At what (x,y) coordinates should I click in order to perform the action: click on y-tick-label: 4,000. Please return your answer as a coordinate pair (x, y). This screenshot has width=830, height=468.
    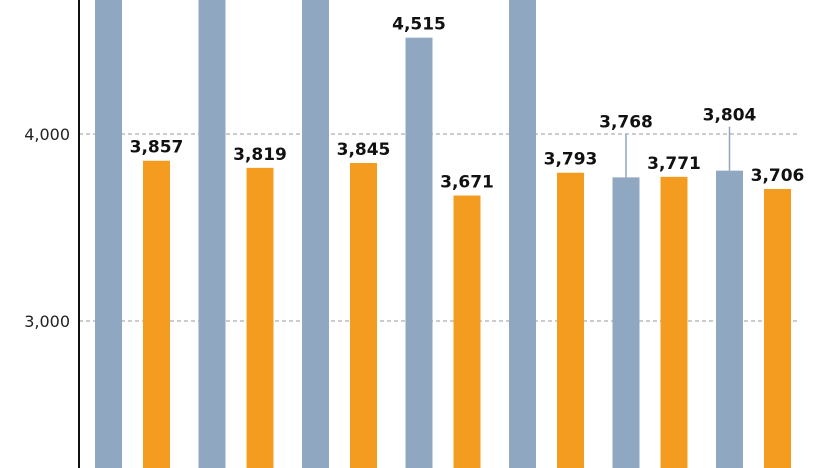
    Looking at the image, I should click on (47, 134).